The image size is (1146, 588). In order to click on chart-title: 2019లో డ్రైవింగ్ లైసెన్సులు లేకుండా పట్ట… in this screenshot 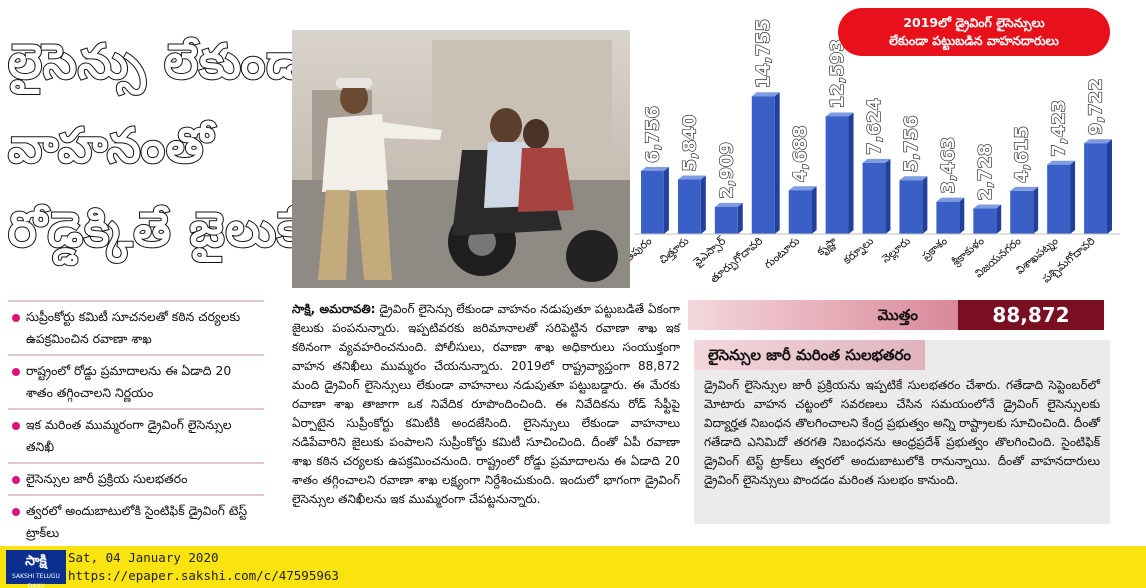, I will do `click(974, 32)`.